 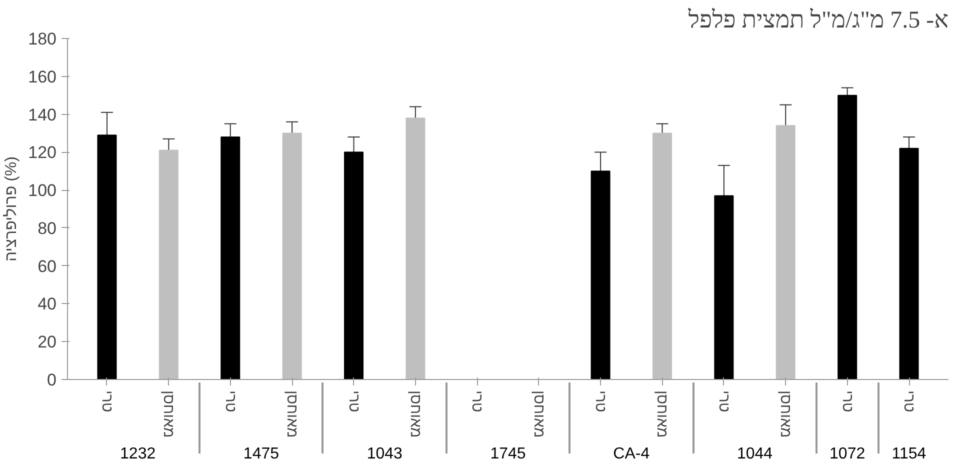 I want to click on y-tick-label: 80, so click(x=47, y=228).